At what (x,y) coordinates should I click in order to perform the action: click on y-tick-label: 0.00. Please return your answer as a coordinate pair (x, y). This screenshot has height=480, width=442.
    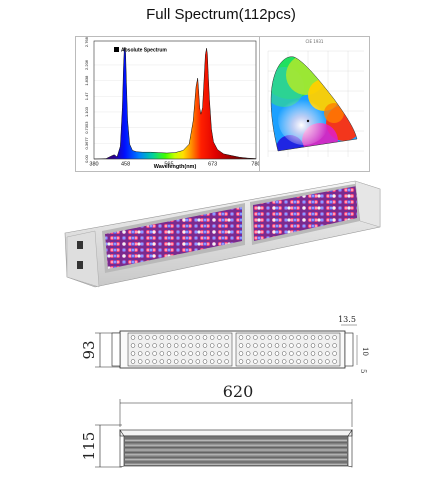
    Looking at the image, I should click on (86, 158).